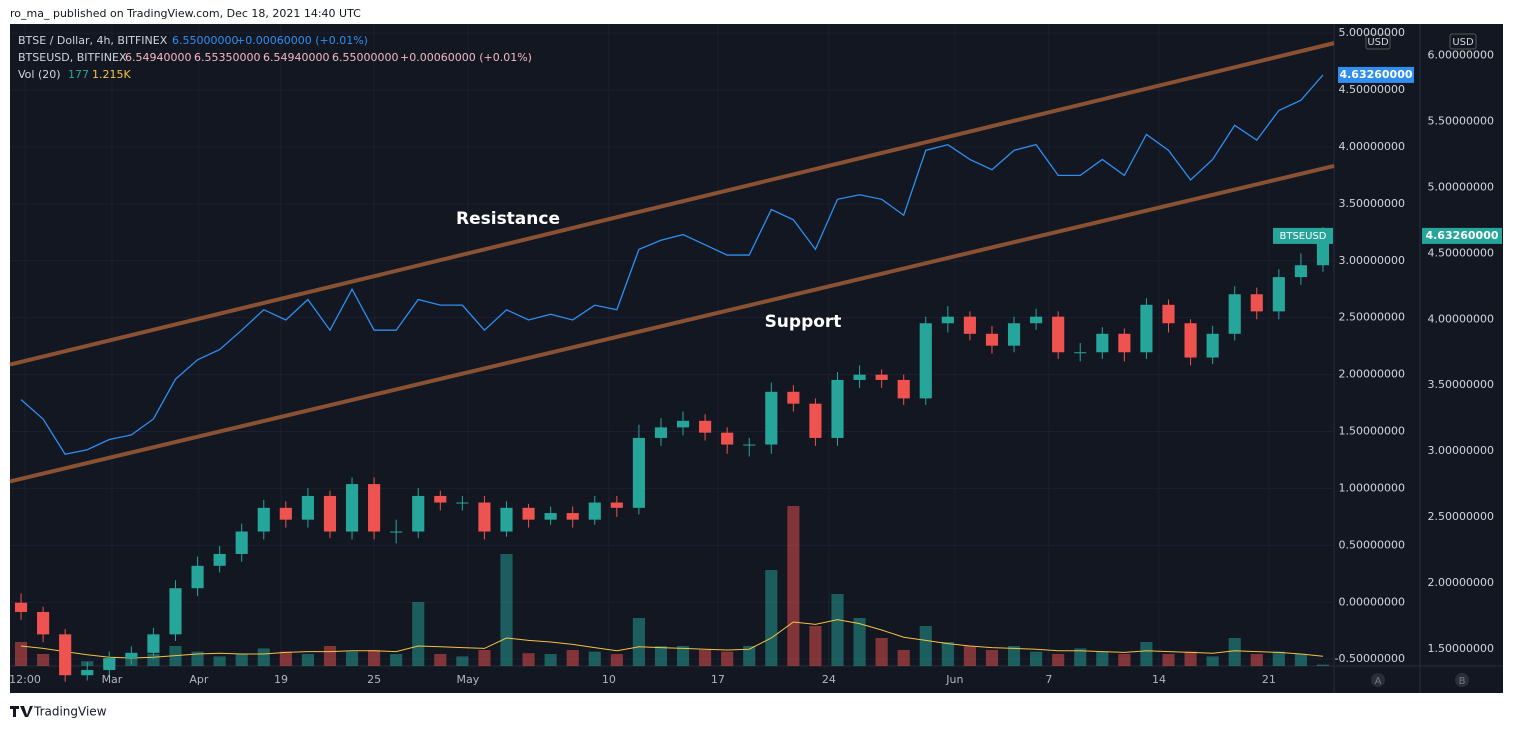 The width and height of the screenshot is (1514, 734). Describe the element at coordinates (1461, 582) in the screenshot. I see `y2-tick-label: 2.00000000` at that location.